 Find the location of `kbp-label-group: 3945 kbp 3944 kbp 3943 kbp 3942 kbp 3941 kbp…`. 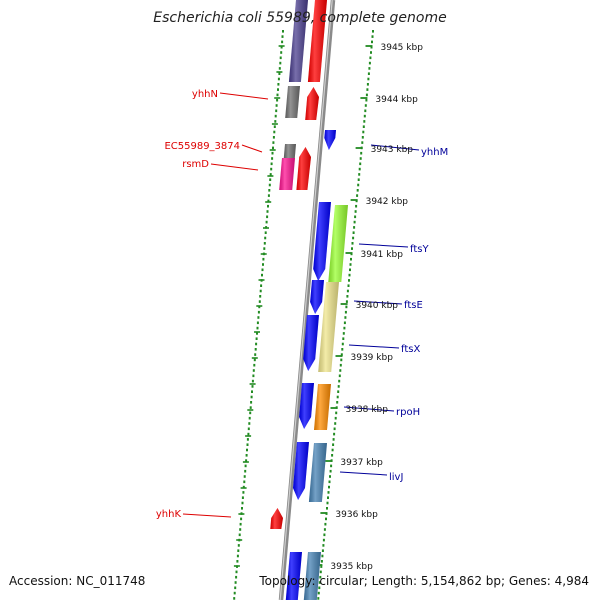

kbp-label-group: 3945 kbp 3944 kbp 3943 kbp 3942 kbp 3941 kbp… is located at coordinates (376, 307).